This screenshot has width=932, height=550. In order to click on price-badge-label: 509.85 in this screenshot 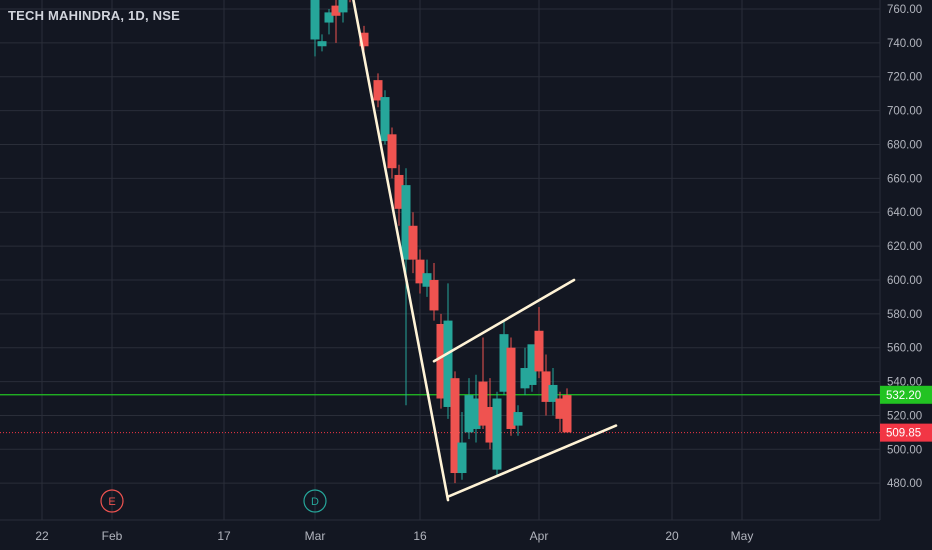, I will do `click(903, 434)`.